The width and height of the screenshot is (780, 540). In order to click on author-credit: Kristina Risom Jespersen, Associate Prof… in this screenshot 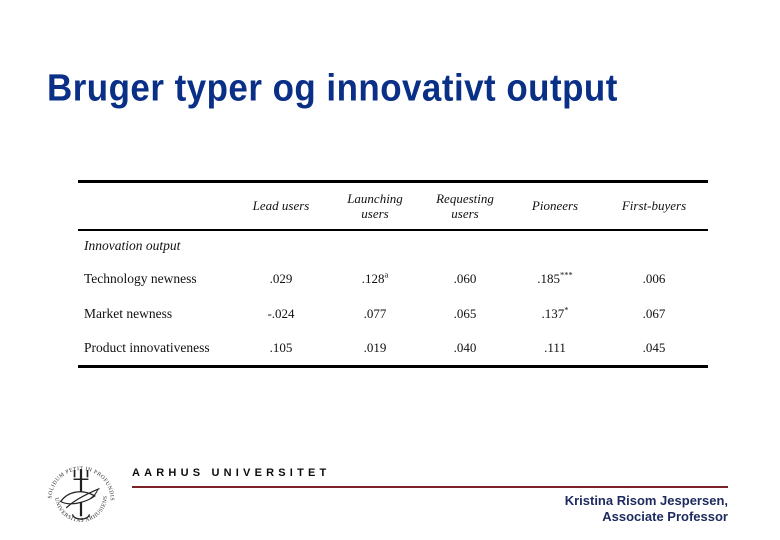, I will do `click(528, 509)`.